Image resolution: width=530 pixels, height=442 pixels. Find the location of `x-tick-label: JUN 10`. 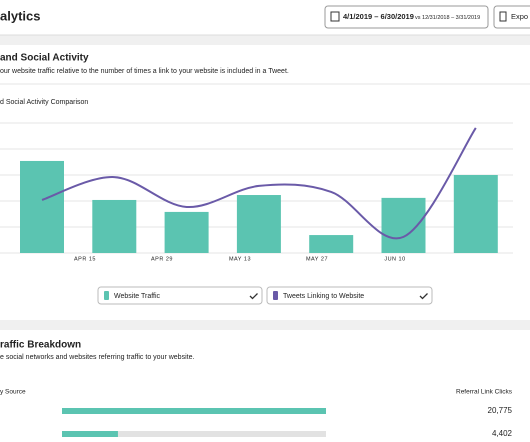

x-tick-label: JUN 10 is located at coordinates (394, 259).